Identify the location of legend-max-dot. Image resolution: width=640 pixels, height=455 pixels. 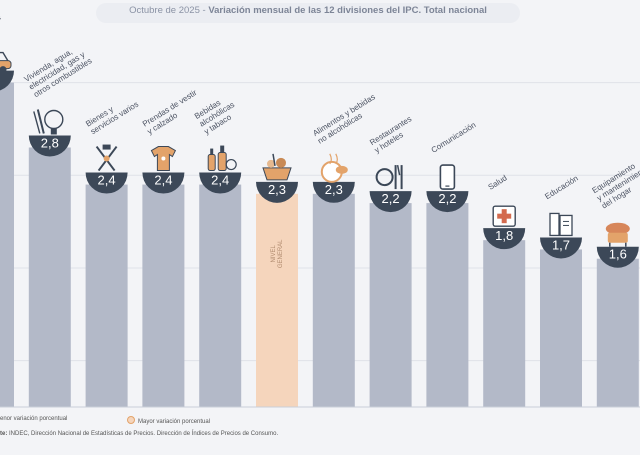
(131, 420).